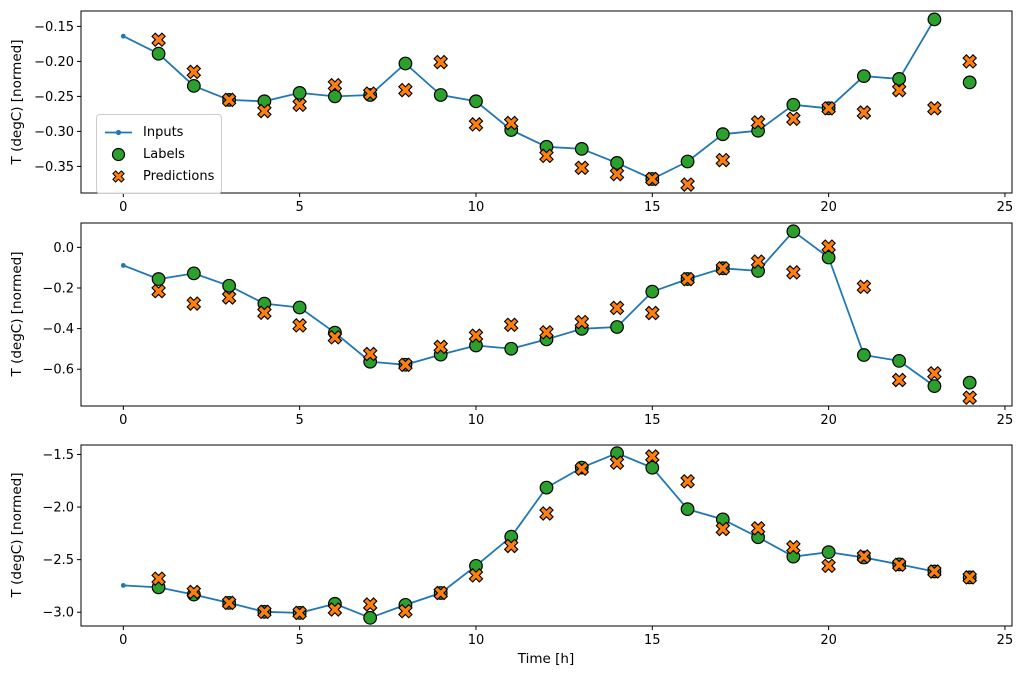 The height and width of the screenshot is (679, 1023). I want to click on x-tick-label: 25, so click(1005, 640).